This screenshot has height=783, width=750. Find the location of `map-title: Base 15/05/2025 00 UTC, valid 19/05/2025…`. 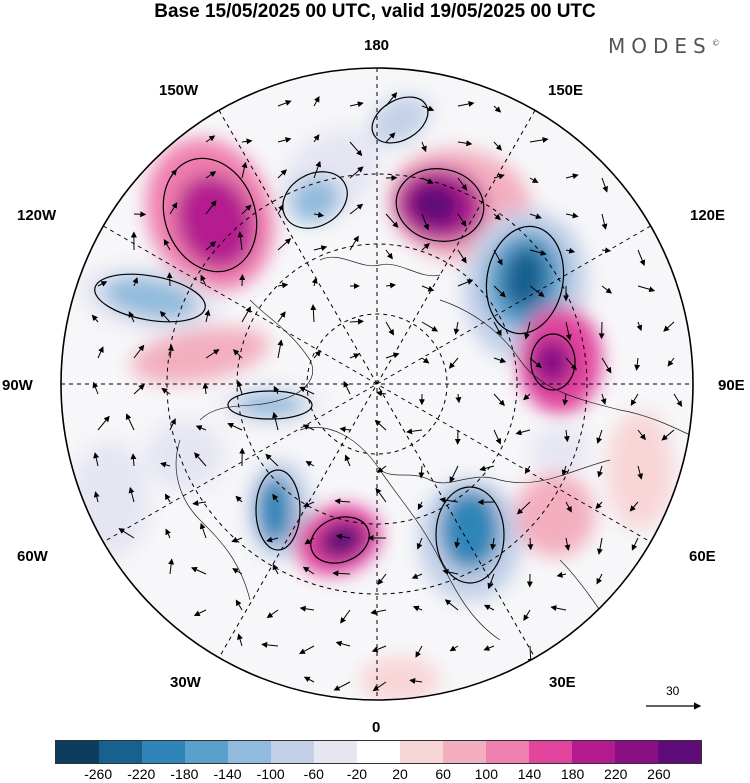

map-title: Base 15/05/2025 00 UTC, valid 19/05/2025… is located at coordinates (375, 11).